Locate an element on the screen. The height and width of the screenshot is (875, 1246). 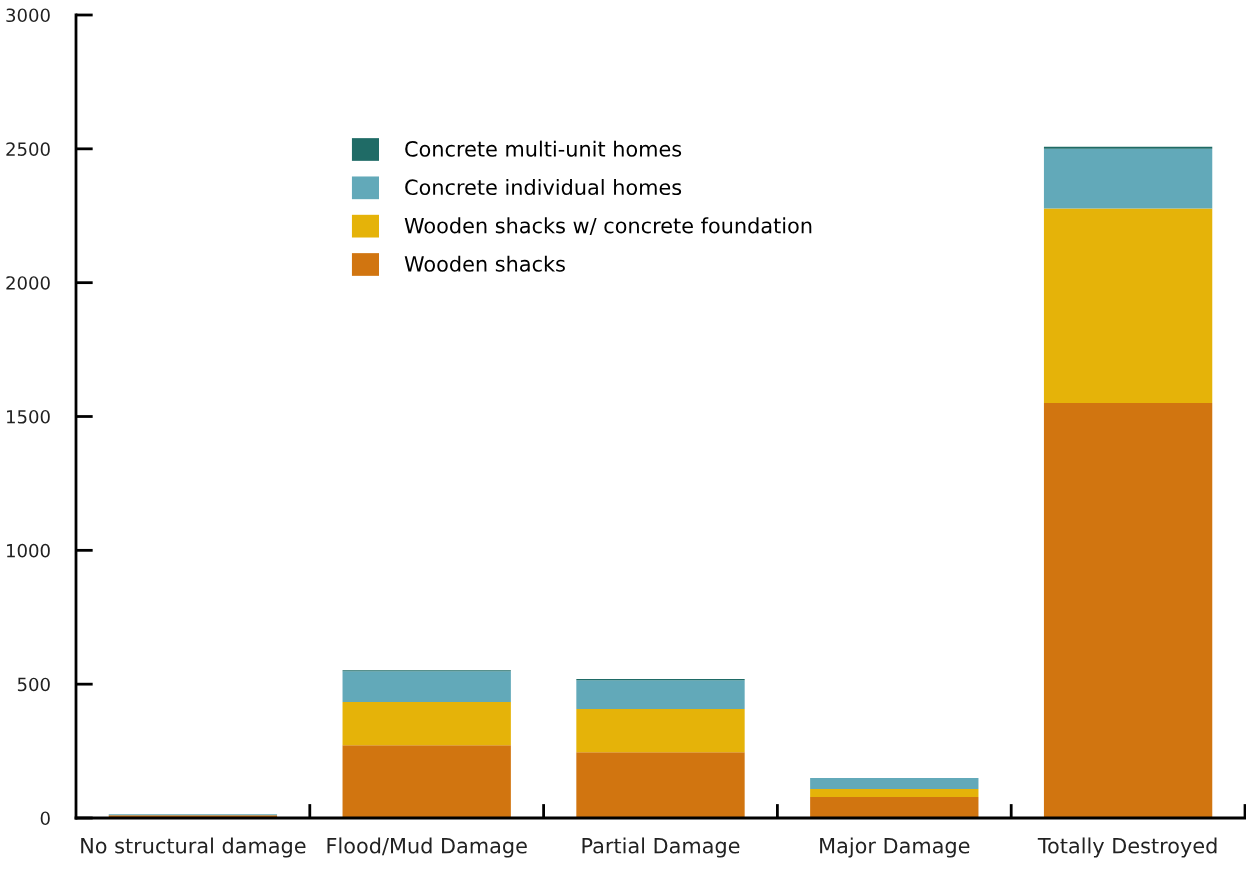
y-tick-label: 2000 is located at coordinates (28, 283).